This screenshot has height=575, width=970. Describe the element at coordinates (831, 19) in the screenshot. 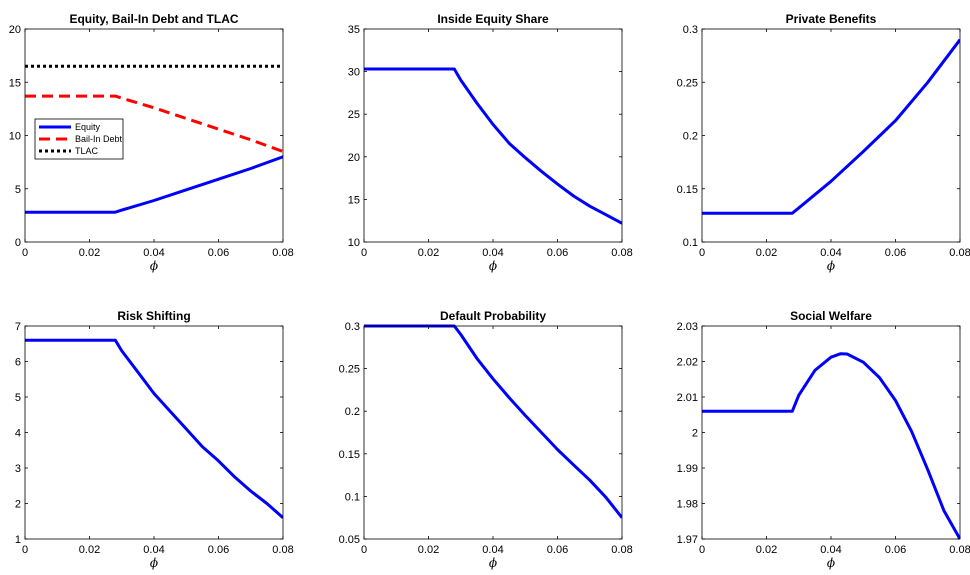

I see `chart-title: Private Benefits` at that location.